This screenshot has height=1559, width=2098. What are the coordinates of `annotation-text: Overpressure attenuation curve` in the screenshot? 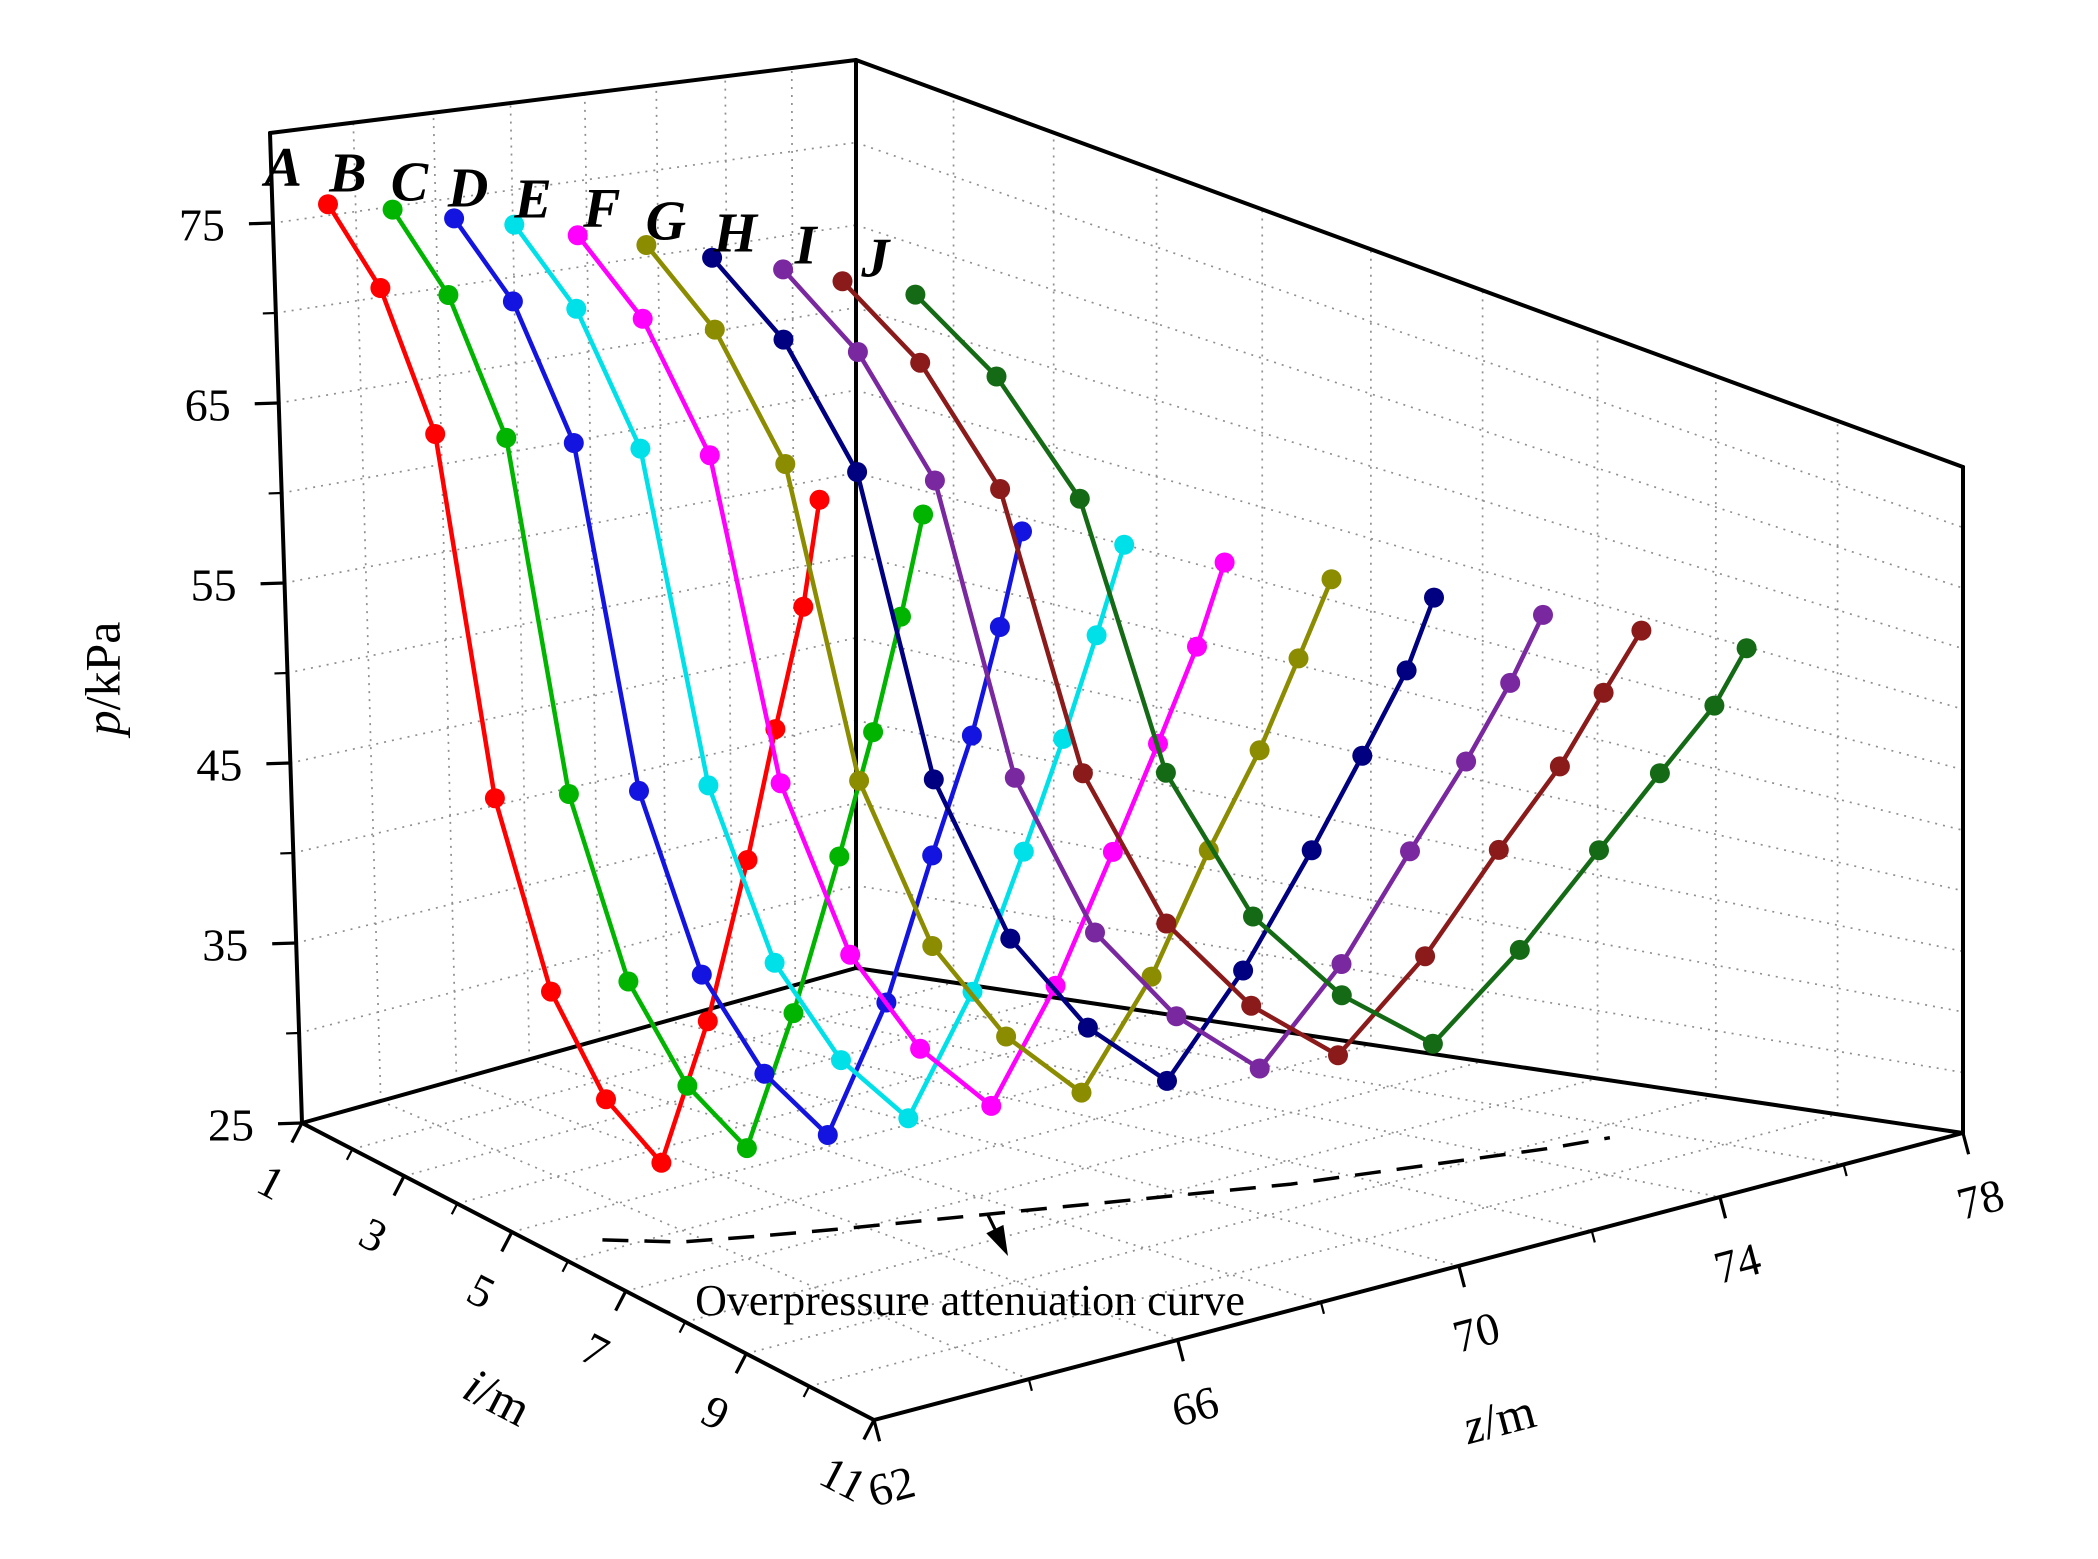 It's located at (970, 1300).